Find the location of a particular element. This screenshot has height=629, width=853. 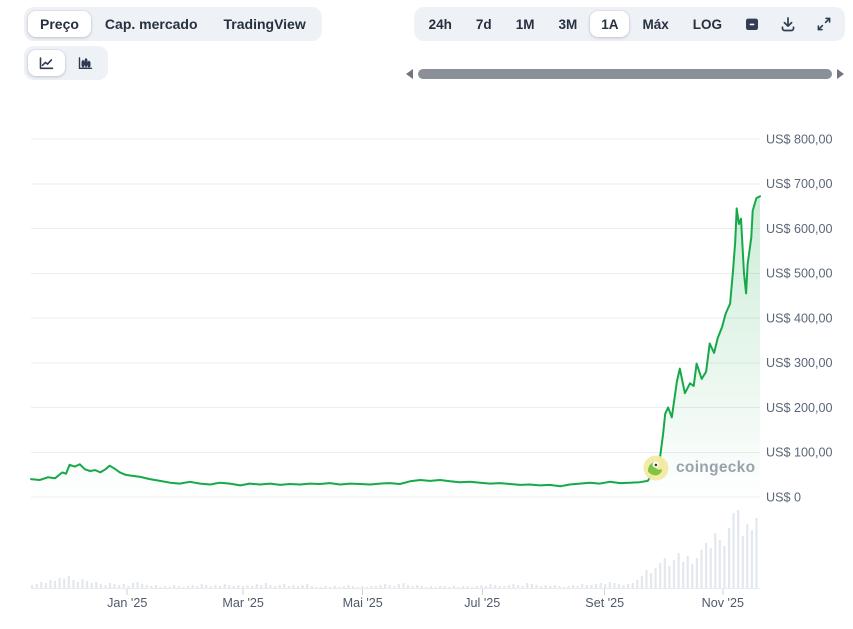

svg-text: US$ 300,00 is located at coordinates (799, 363).